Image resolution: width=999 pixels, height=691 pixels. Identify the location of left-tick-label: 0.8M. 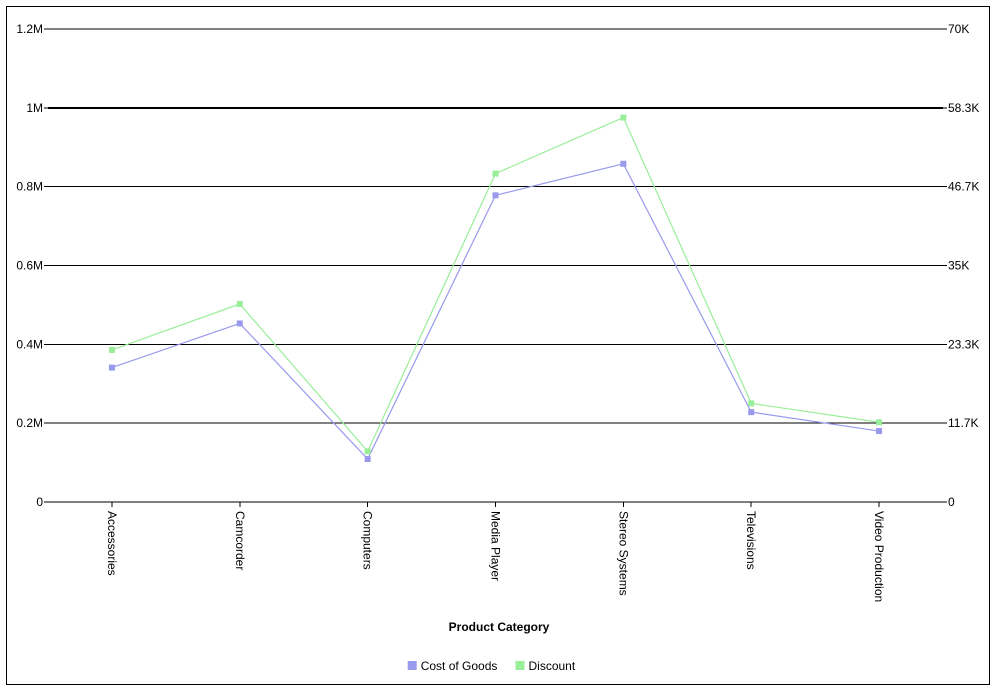
(29, 187).